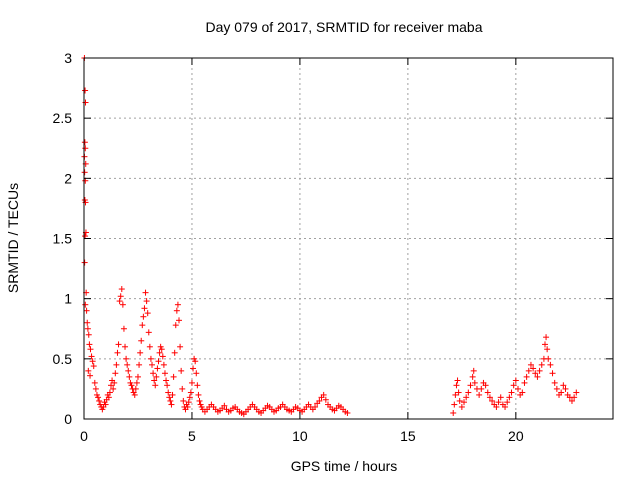 This screenshot has width=640, height=480. I want to click on x-tick-label: 20, so click(516, 436).